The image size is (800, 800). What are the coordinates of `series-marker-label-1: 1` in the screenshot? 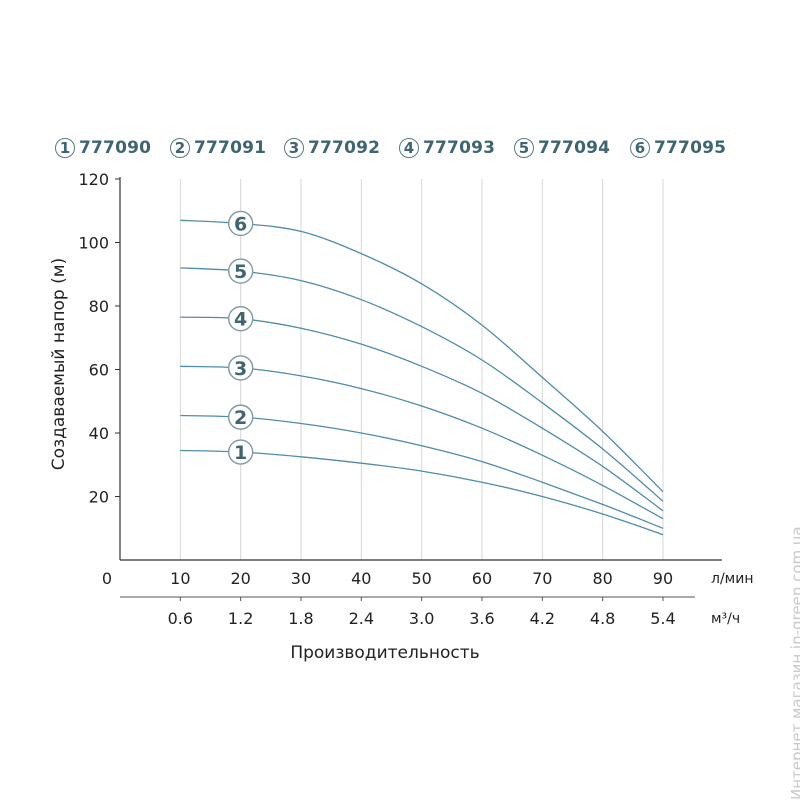 It's located at (240, 453).